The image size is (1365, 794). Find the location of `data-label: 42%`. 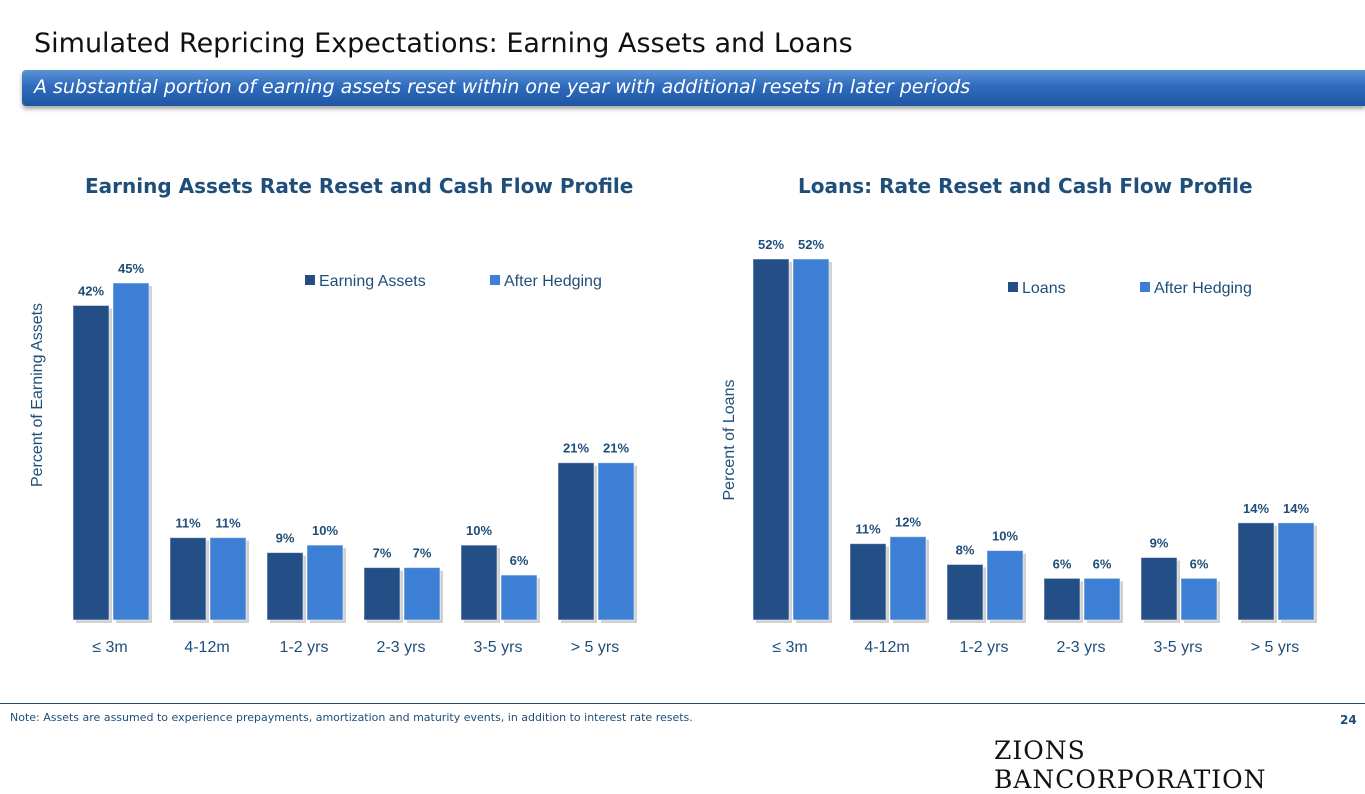

data-label: 42% is located at coordinates (91, 290).